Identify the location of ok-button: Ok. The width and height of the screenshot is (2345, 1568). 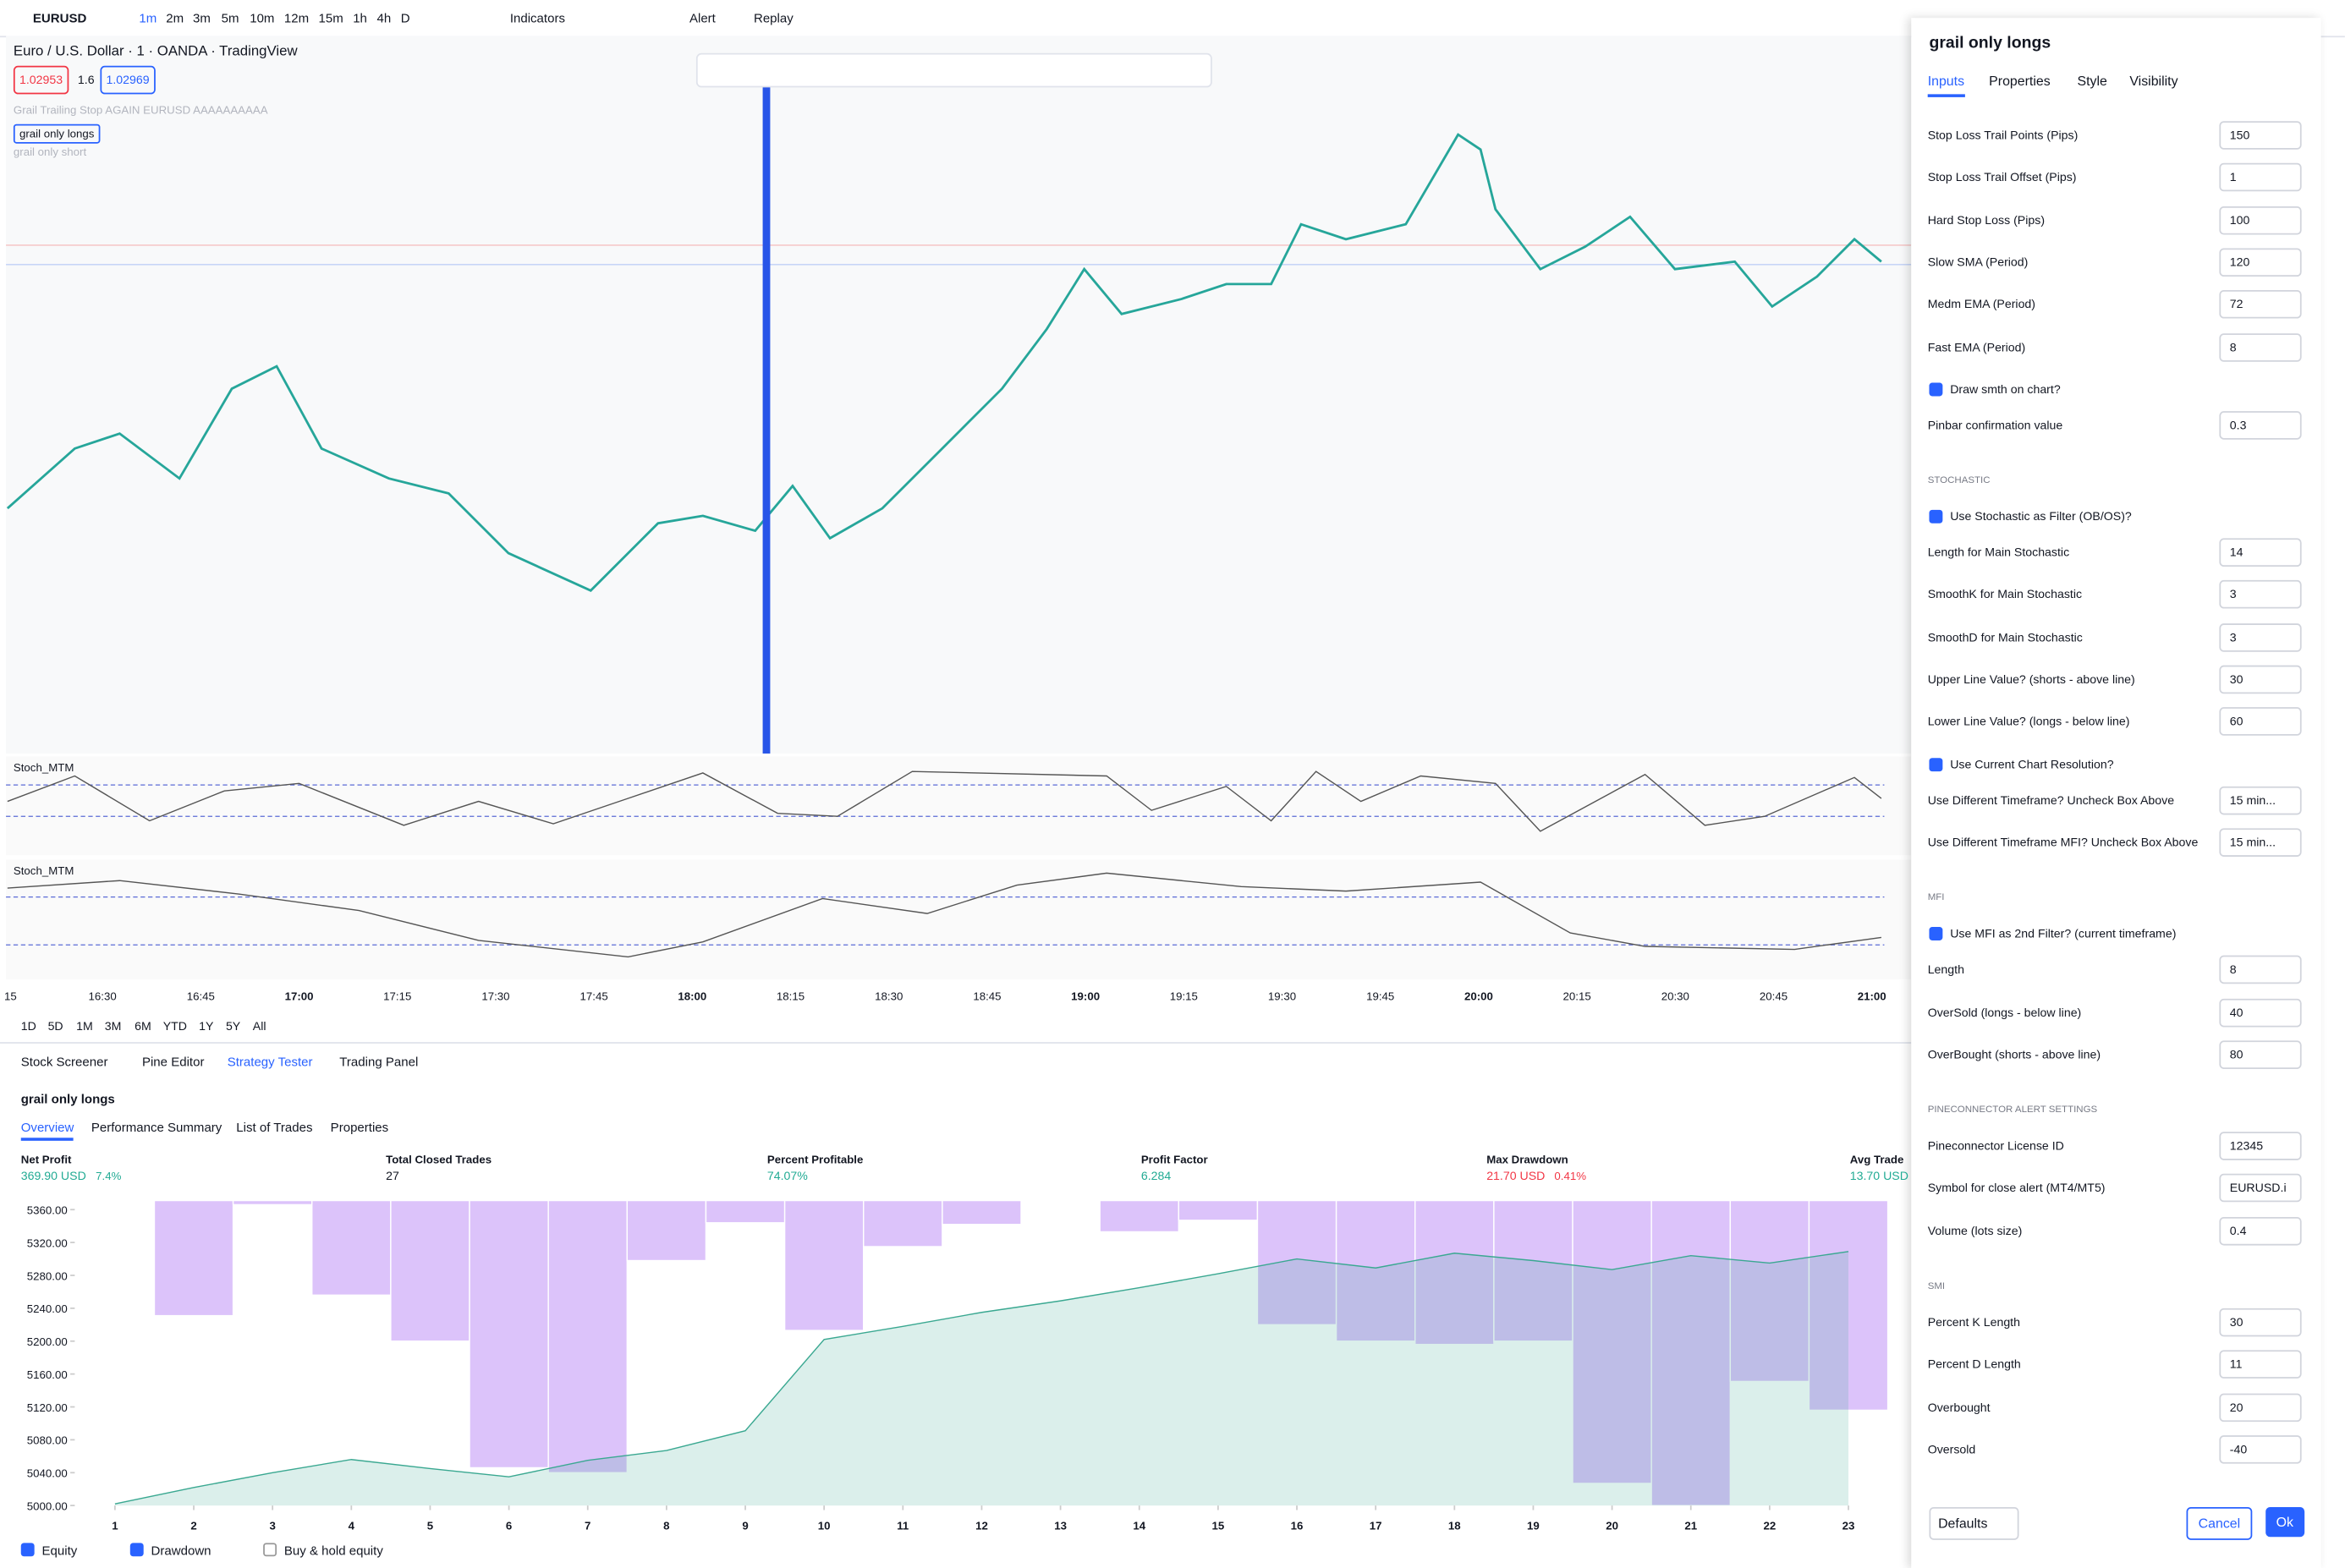
(2284, 1522).